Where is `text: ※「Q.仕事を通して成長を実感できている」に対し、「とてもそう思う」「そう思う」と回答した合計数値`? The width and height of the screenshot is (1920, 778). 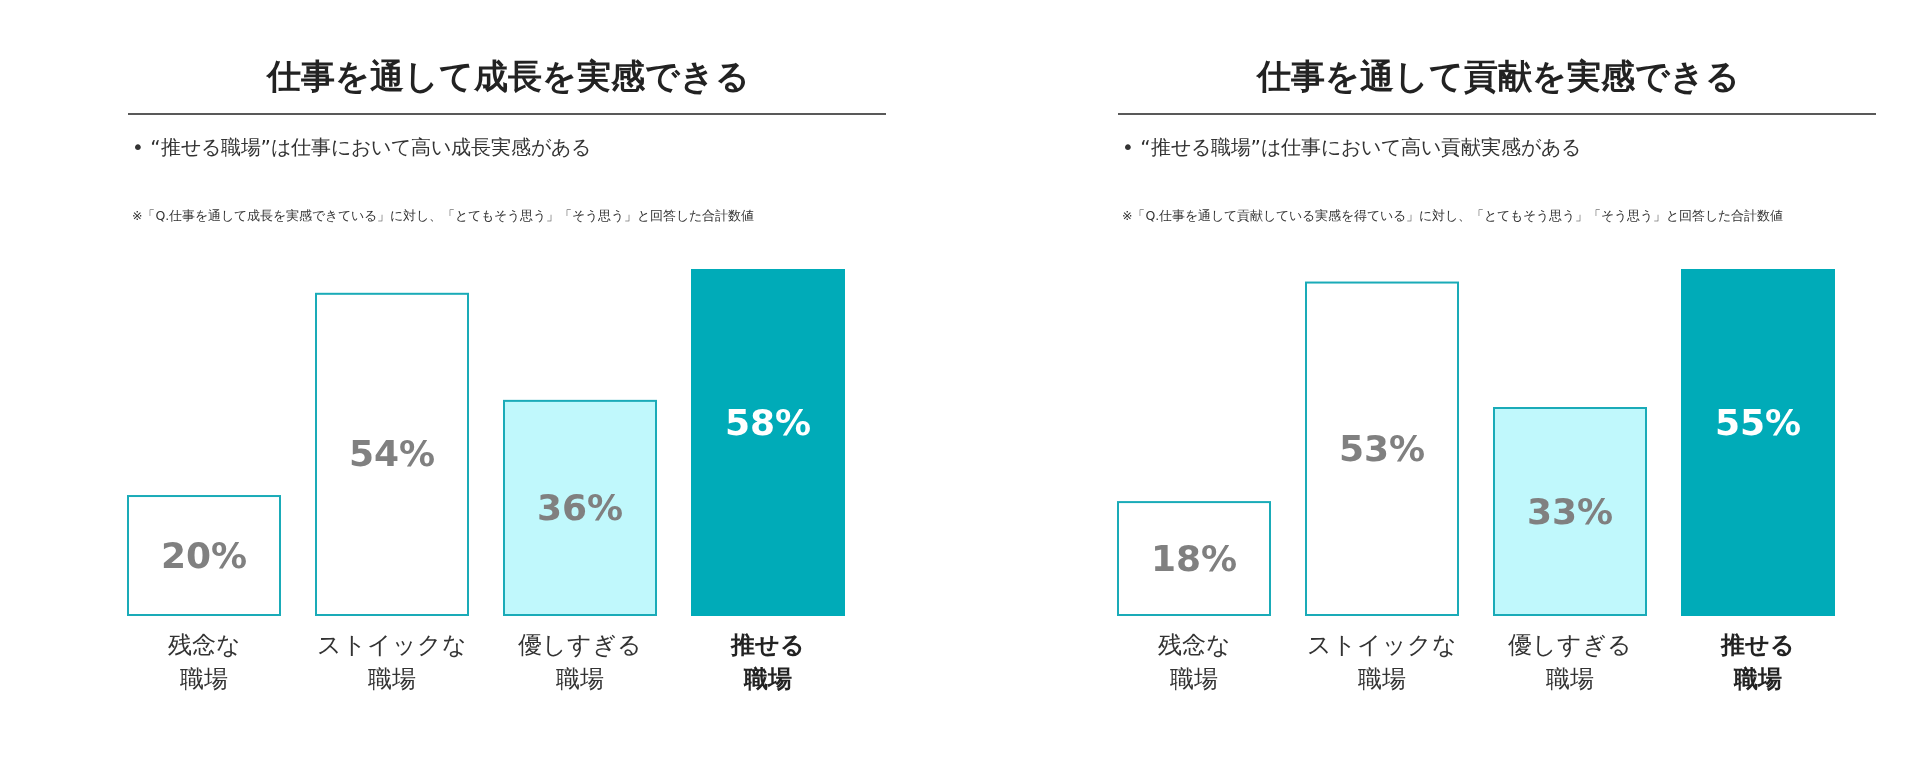 text: ※「Q.仕事を通して成長を実感できている」に対し、「とてもそう思う」「そう思う」と回答した合計数値 is located at coordinates (443, 215).